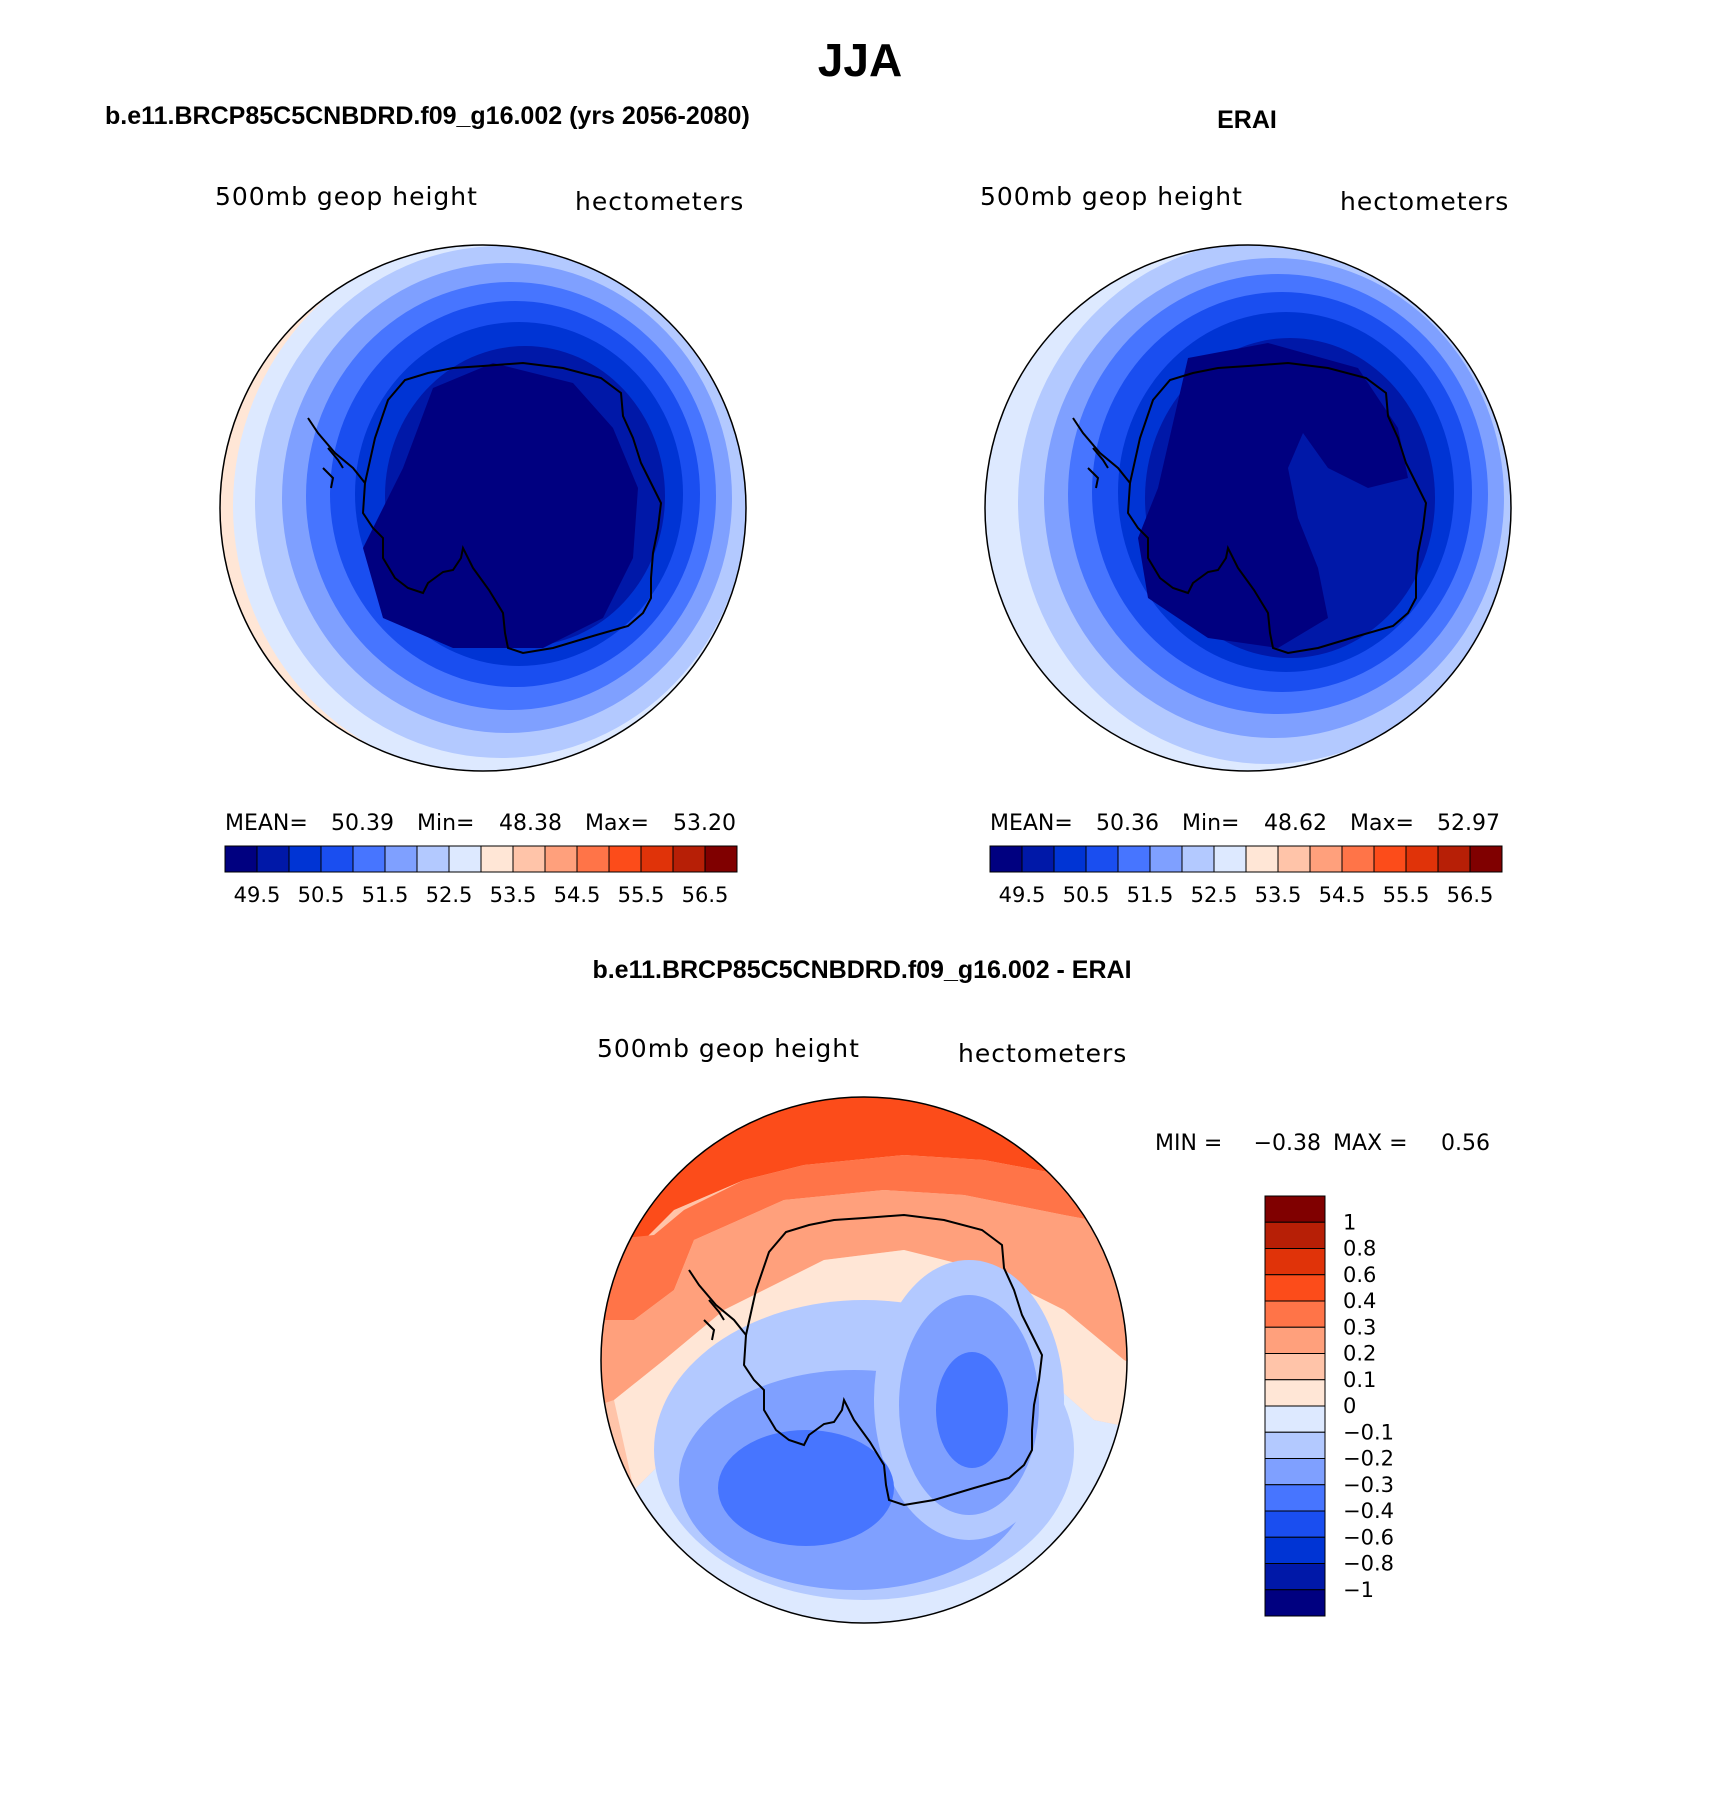 The height and width of the screenshot is (1809, 1710). What do you see at coordinates (481, 876) in the screenshot?
I see `colorbar-model: 49.5 50.5 51.5 52.5 53.5 54.5 55.5 56.5` at bounding box center [481, 876].